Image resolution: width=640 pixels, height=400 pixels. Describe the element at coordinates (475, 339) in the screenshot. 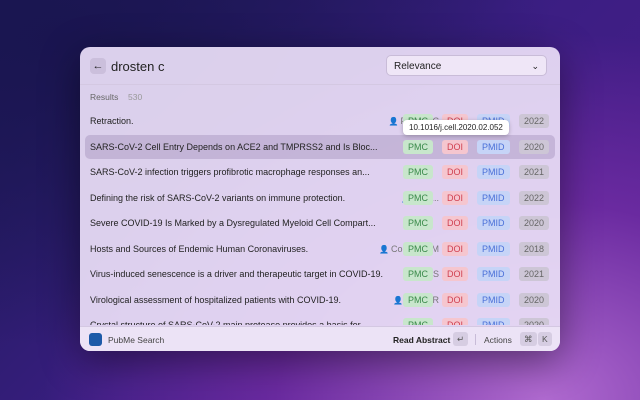

I see `separator` at that location.